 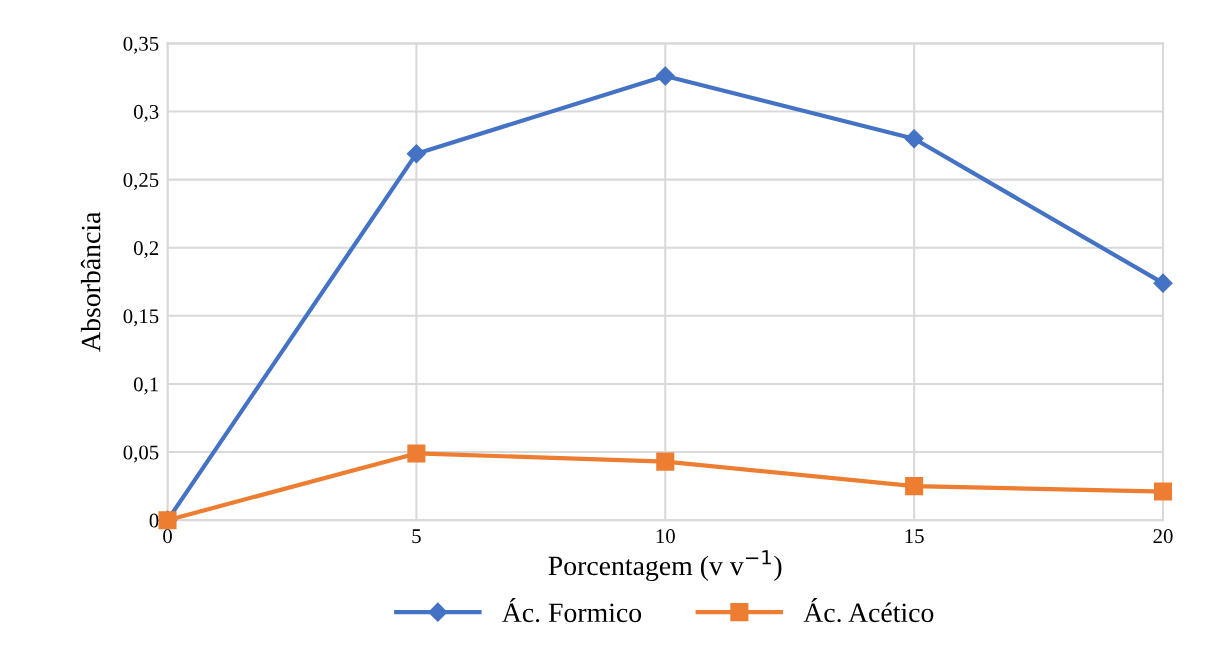 I want to click on x-tick-label: 0, so click(x=167, y=536).